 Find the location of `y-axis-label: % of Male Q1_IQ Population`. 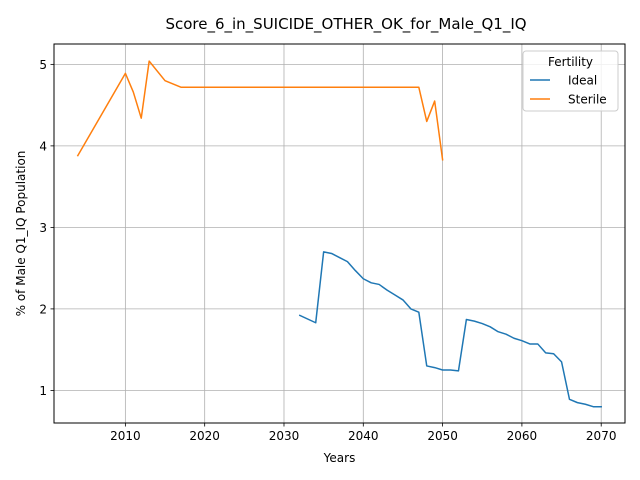

y-axis-label: % of Male Q1_IQ Population is located at coordinates (21, 234).